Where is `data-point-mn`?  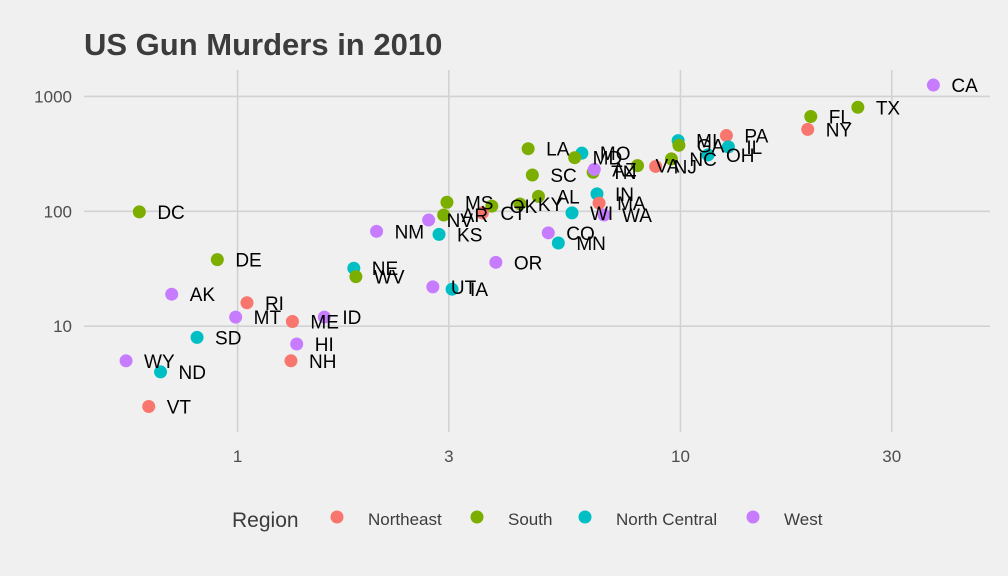
data-point-mn is located at coordinates (558, 243).